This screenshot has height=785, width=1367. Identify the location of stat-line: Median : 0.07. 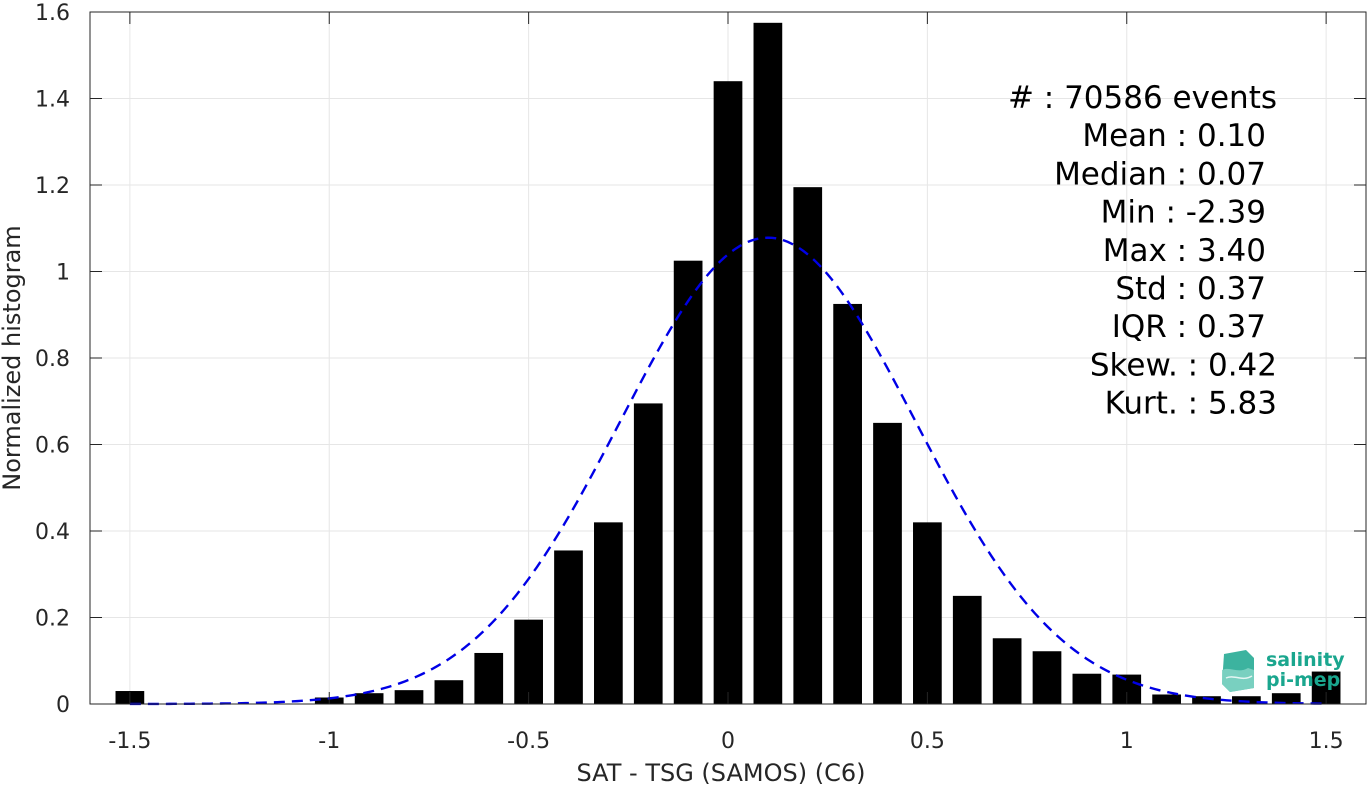
(1160, 174).